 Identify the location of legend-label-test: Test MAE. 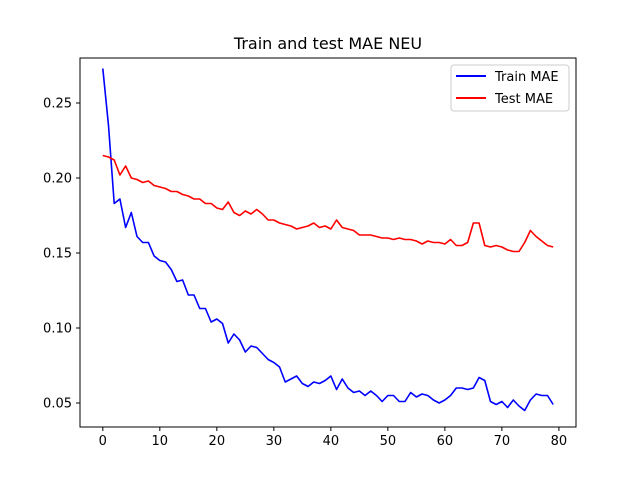
(523, 99).